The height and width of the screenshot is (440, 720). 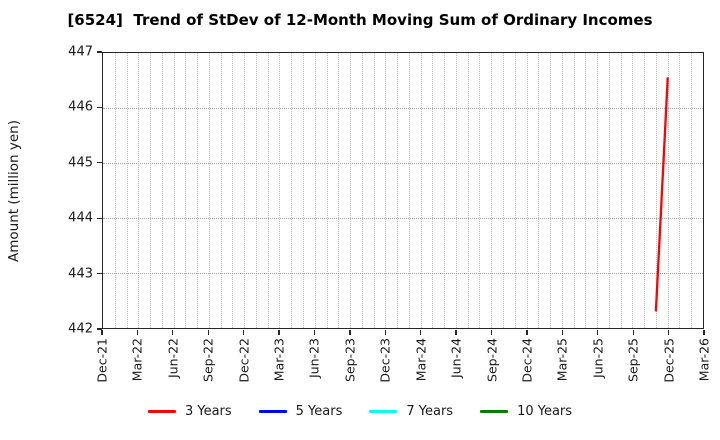 What do you see at coordinates (80, 163) in the screenshot?
I see `y-tick-label: 445` at bounding box center [80, 163].